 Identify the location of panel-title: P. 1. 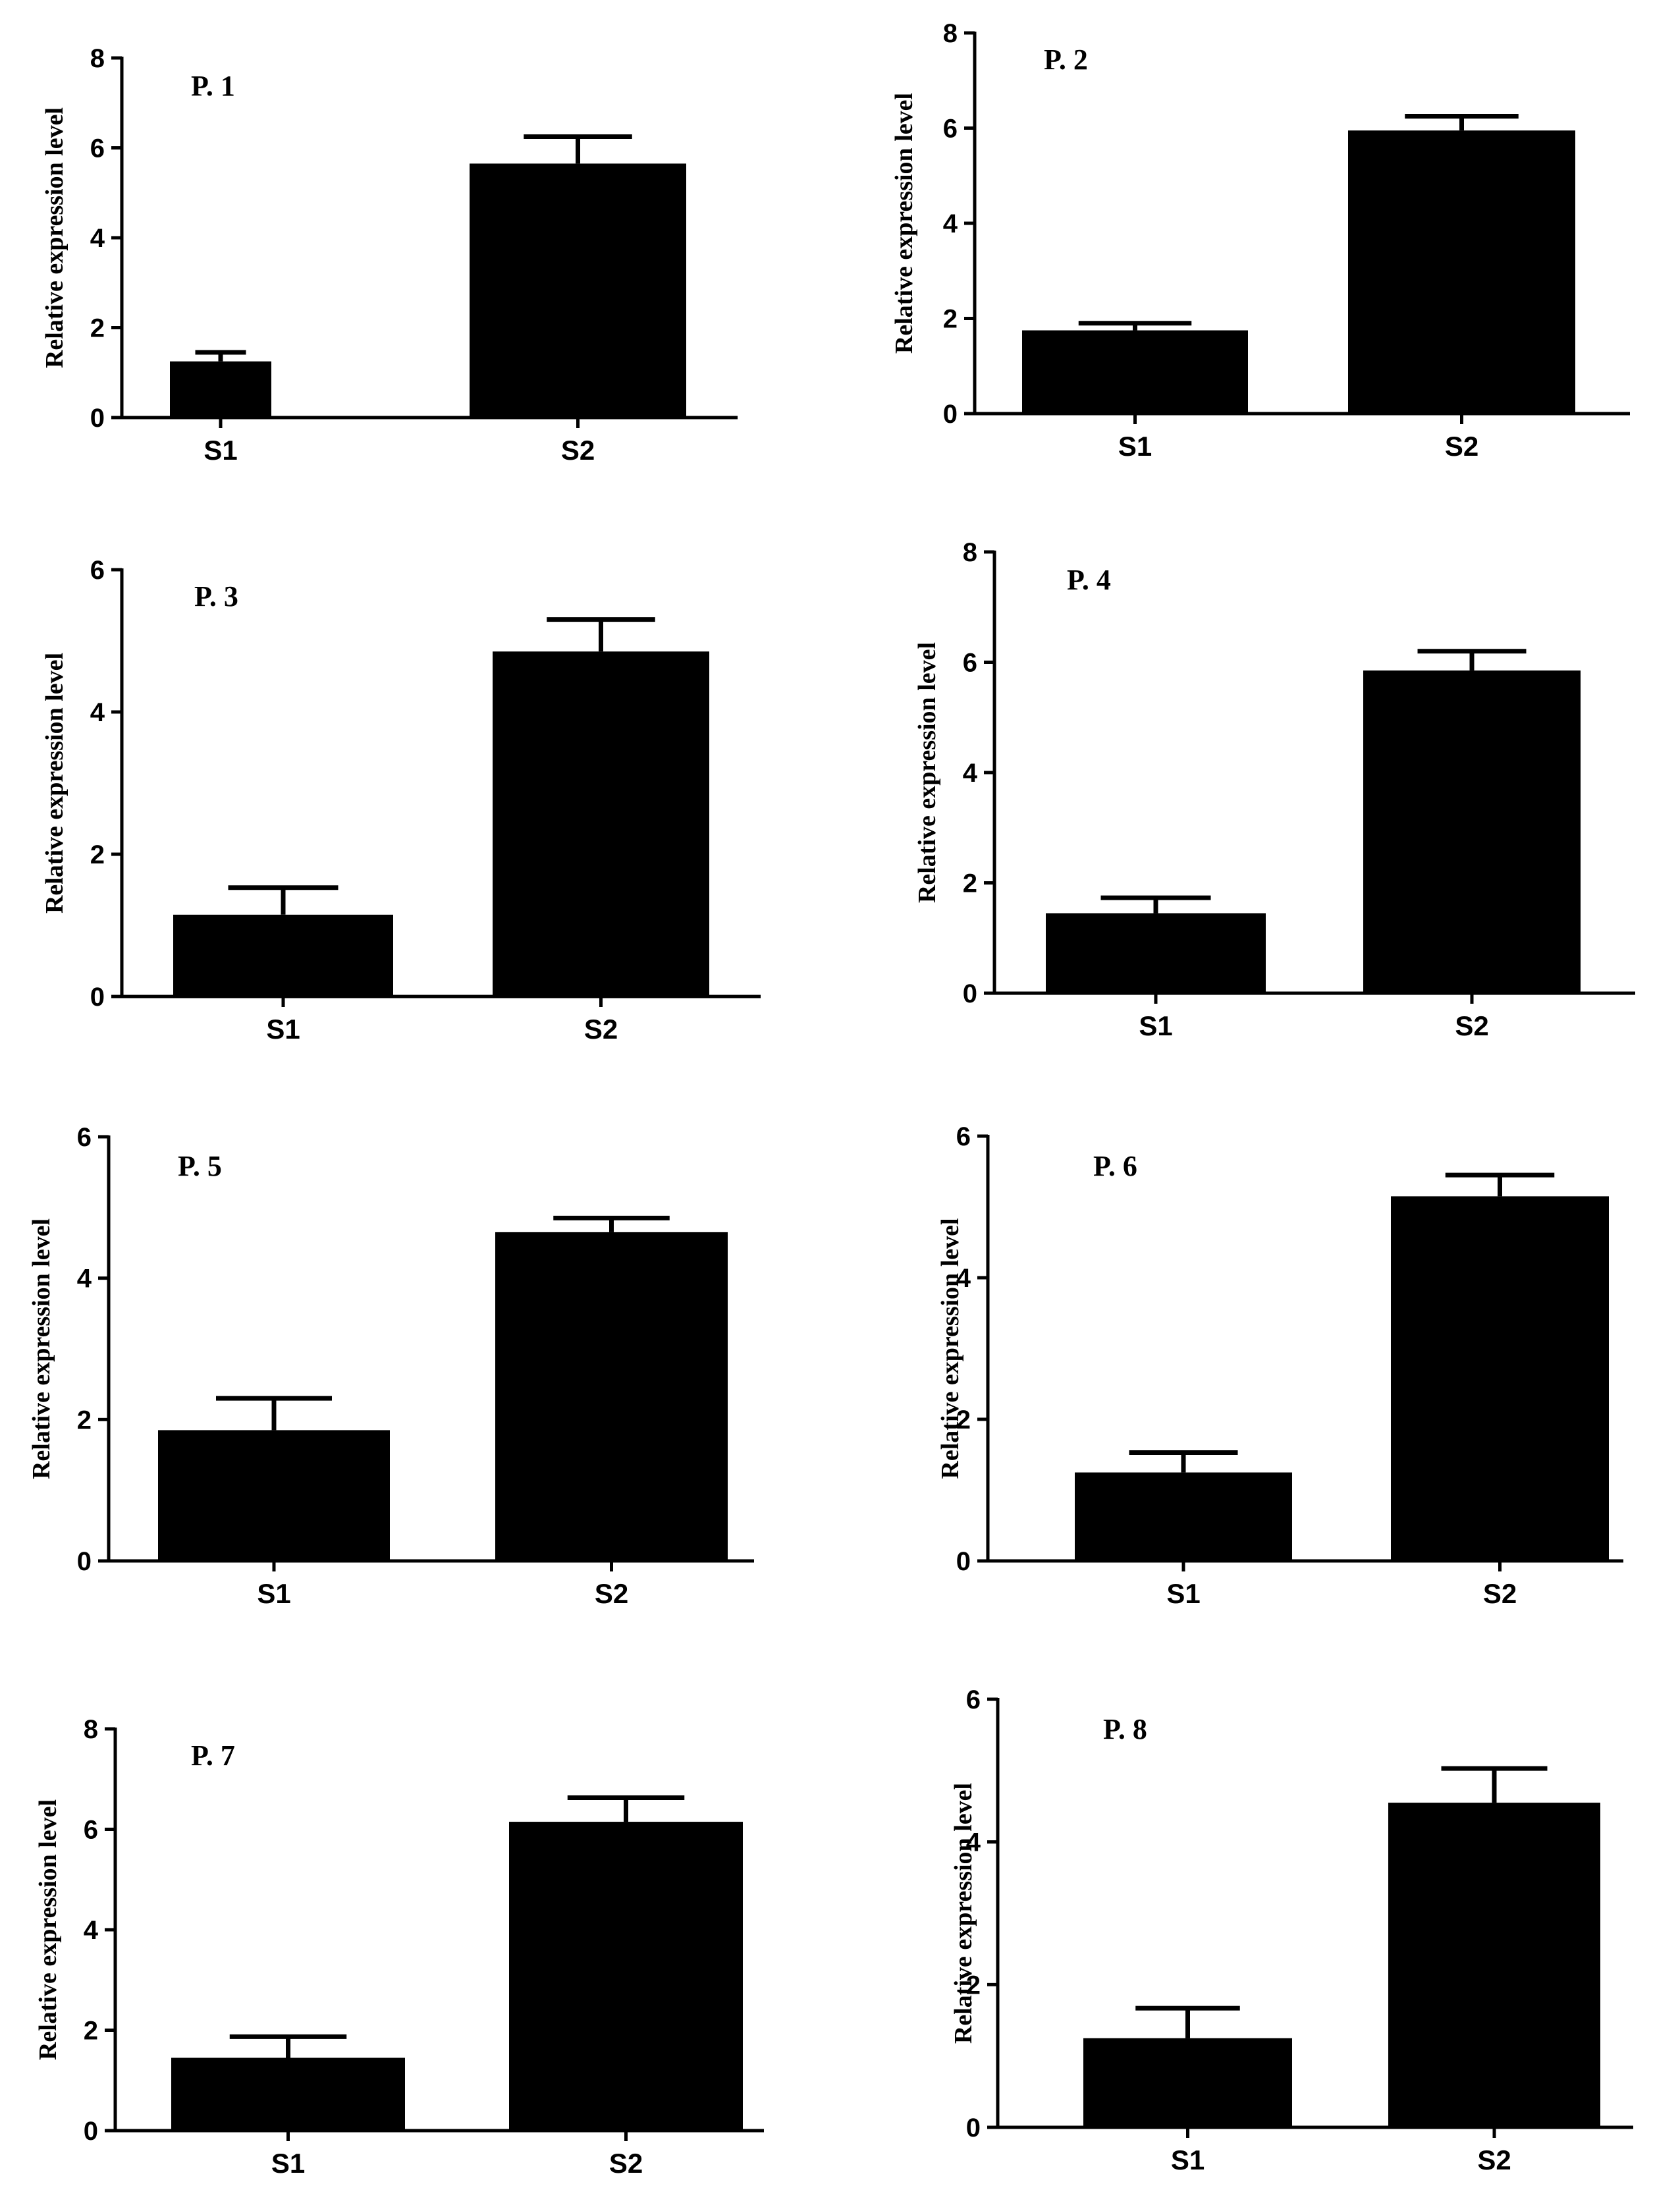
(213, 86).